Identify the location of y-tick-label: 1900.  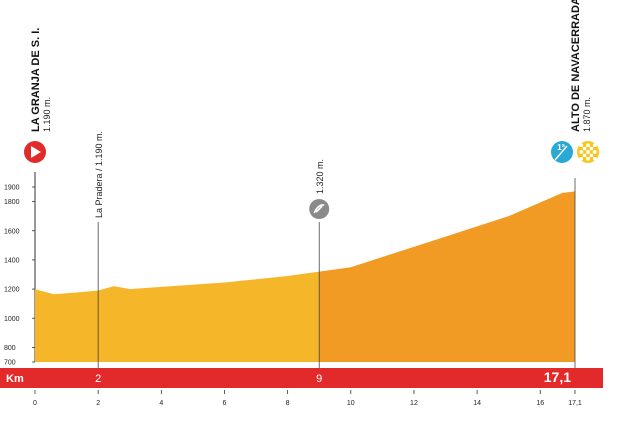
(12, 188).